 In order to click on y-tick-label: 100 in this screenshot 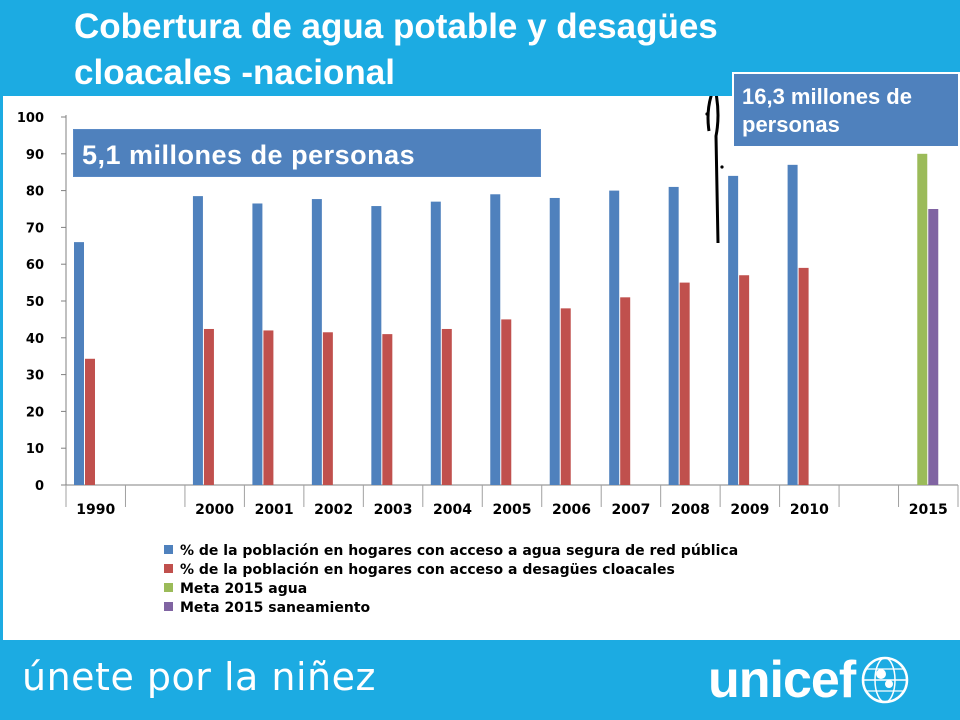, I will do `click(30, 118)`.